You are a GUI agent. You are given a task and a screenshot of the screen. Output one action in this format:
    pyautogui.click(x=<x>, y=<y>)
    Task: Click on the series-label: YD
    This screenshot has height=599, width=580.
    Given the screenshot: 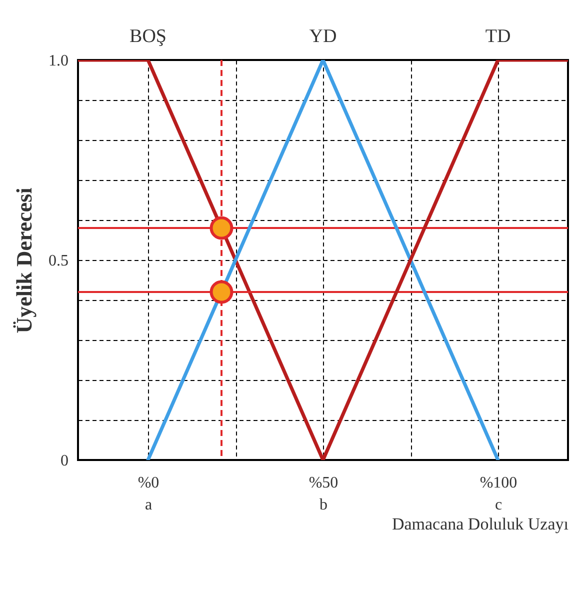 What is the action you would take?
    pyautogui.click(x=323, y=36)
    